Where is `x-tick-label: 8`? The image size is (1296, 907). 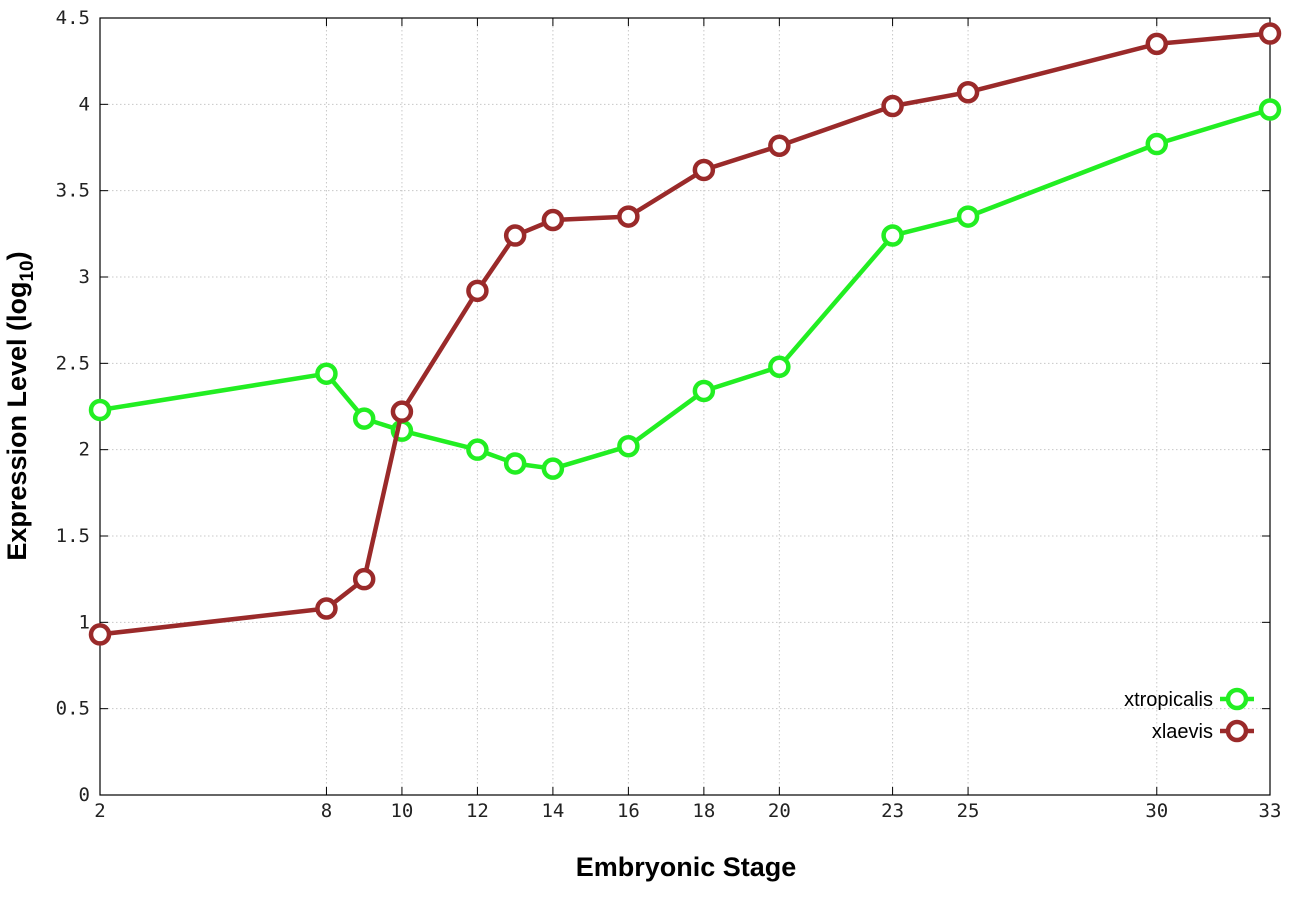 x-tick-label: 8 is located at coordinates (326, 811).